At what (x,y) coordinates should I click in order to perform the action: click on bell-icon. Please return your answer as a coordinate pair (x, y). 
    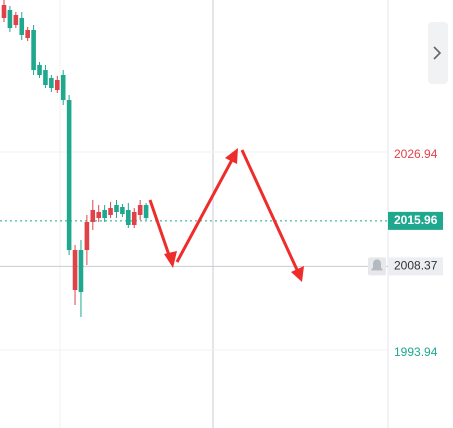
    Looking at the image, I should click on (377, 265).